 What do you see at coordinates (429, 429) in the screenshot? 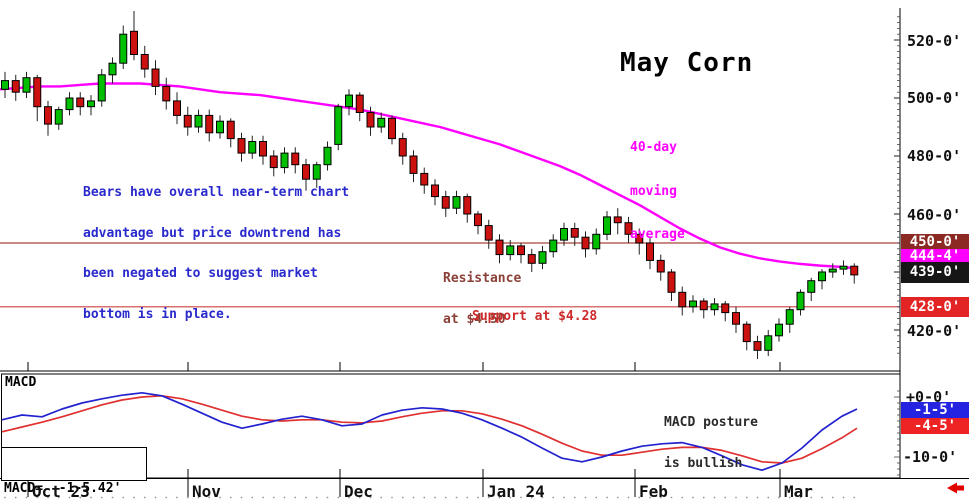
I see `macd-line-macda` at bounding box center [429, 429].